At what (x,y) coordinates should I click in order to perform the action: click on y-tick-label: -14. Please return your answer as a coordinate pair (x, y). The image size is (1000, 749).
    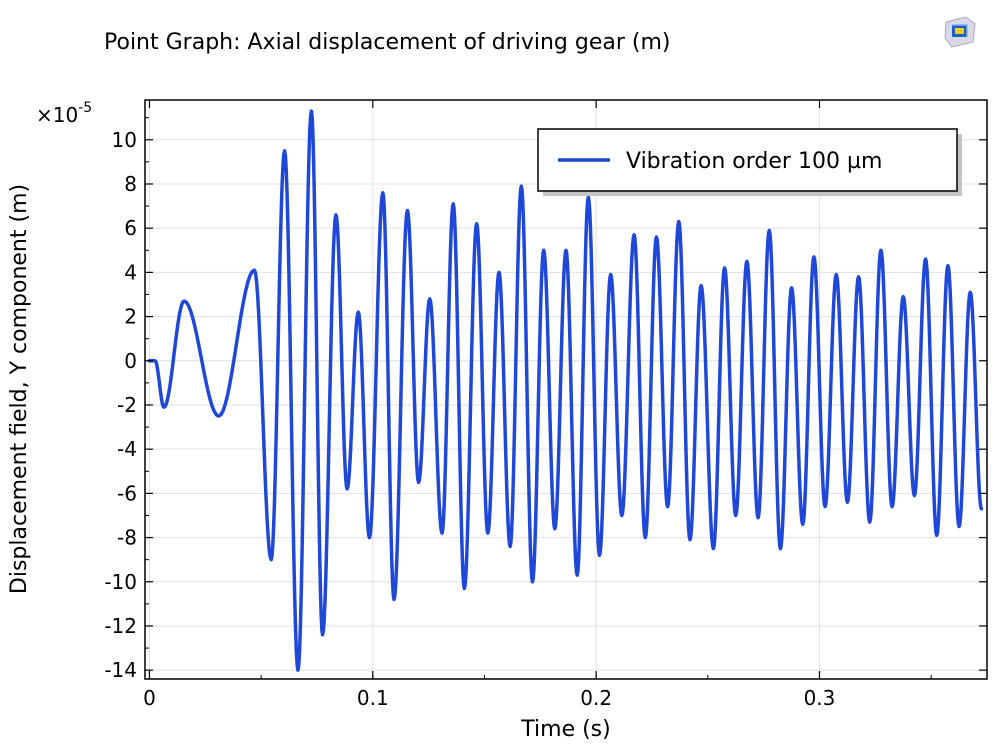
    Looking at the image, I should click on (120, 670).